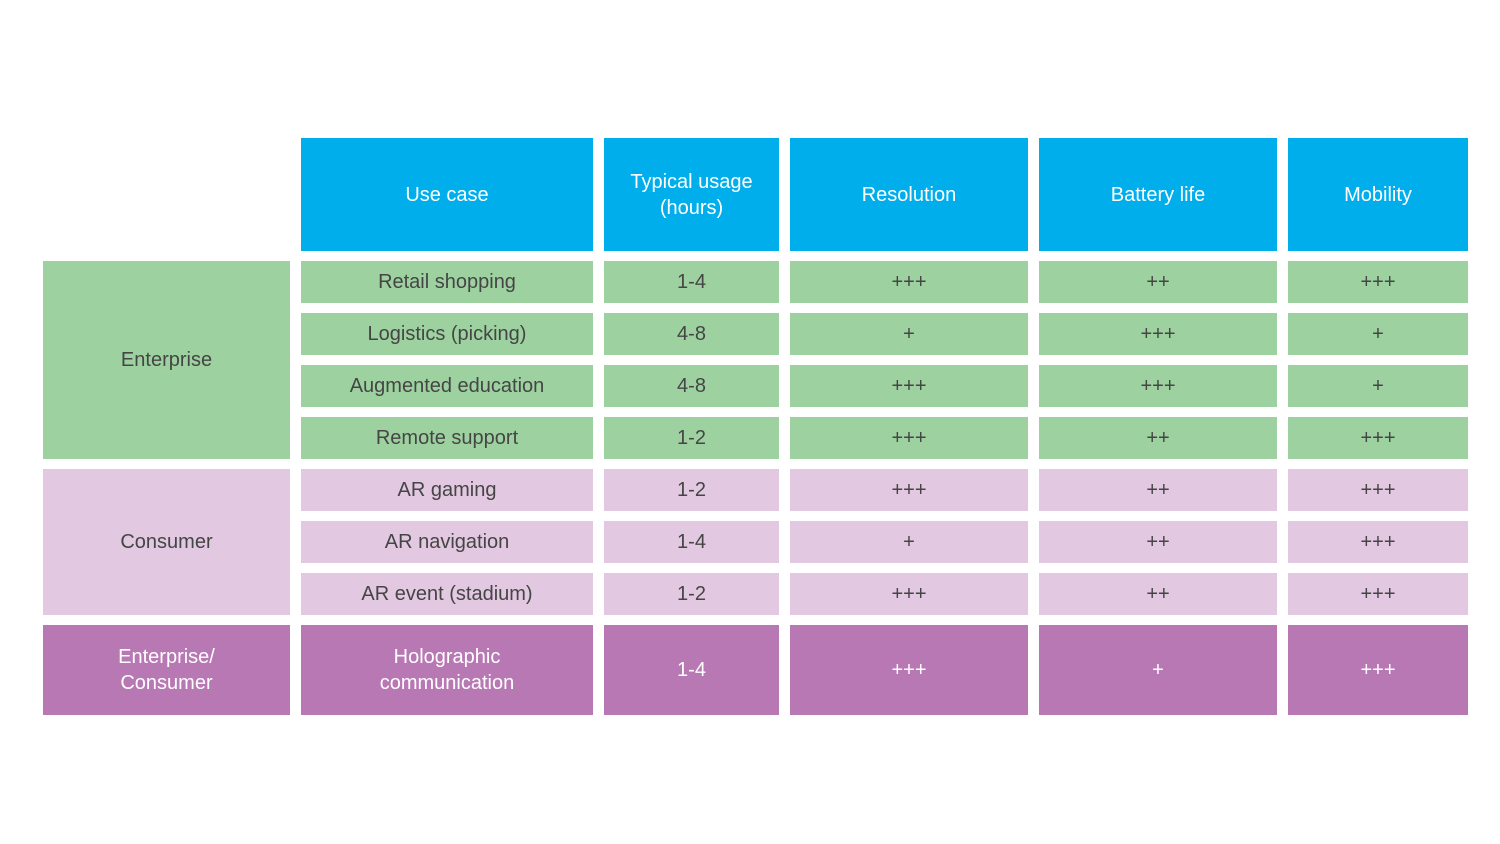  I want to click on category-enterprise: Enterprise, so click(166, 360).